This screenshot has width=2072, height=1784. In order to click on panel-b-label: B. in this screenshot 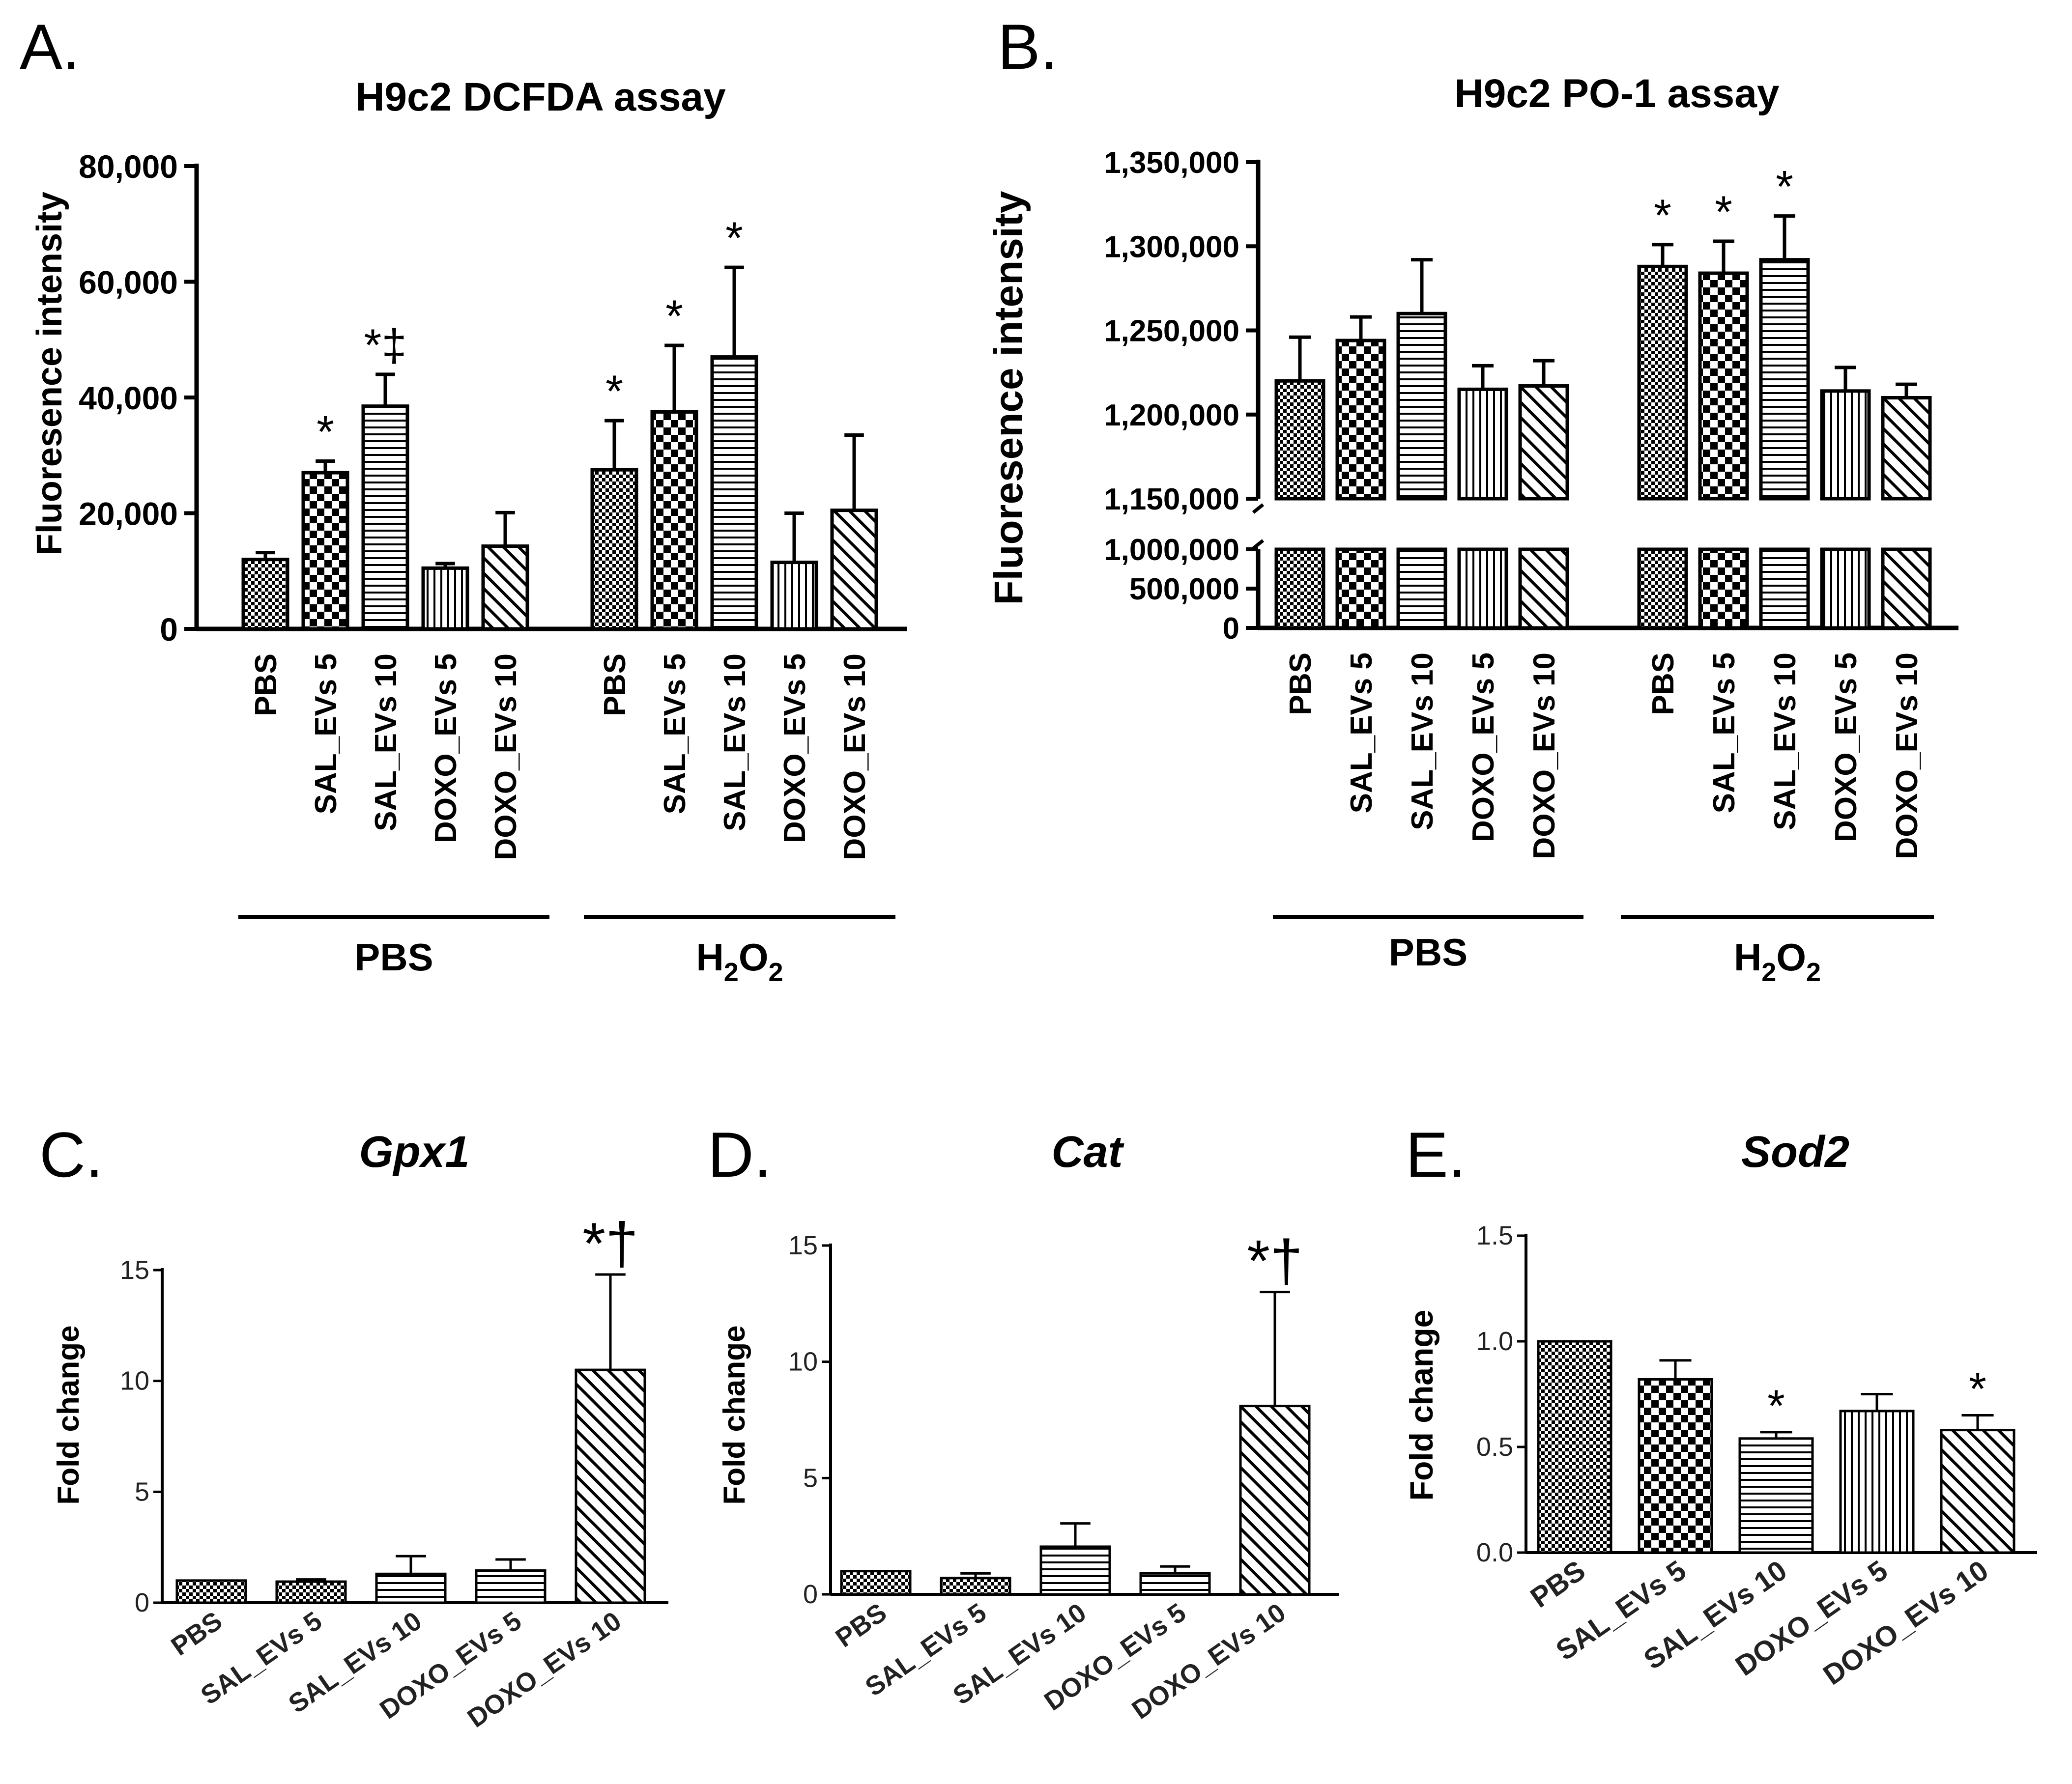, I will do `click(1028, 47)`.